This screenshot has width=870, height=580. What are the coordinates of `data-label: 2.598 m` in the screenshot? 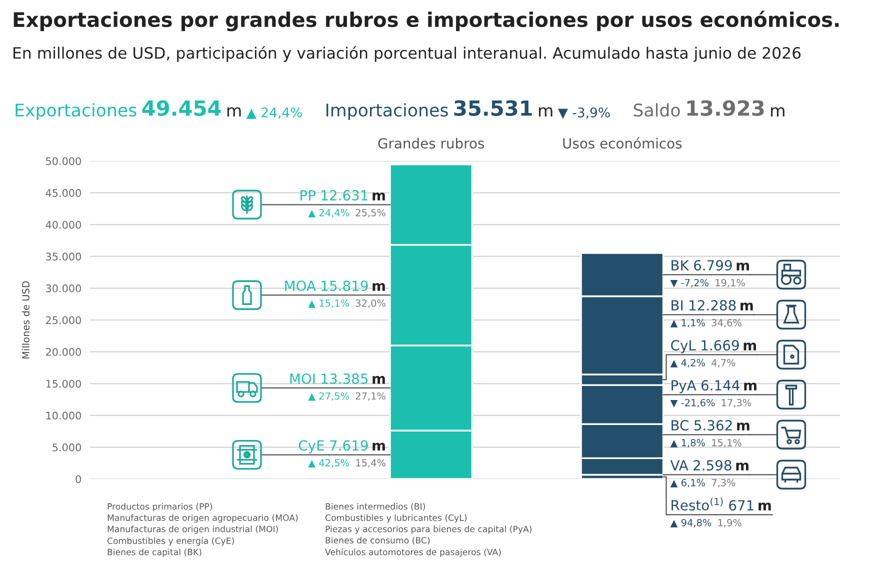 It's located at (721, 465).